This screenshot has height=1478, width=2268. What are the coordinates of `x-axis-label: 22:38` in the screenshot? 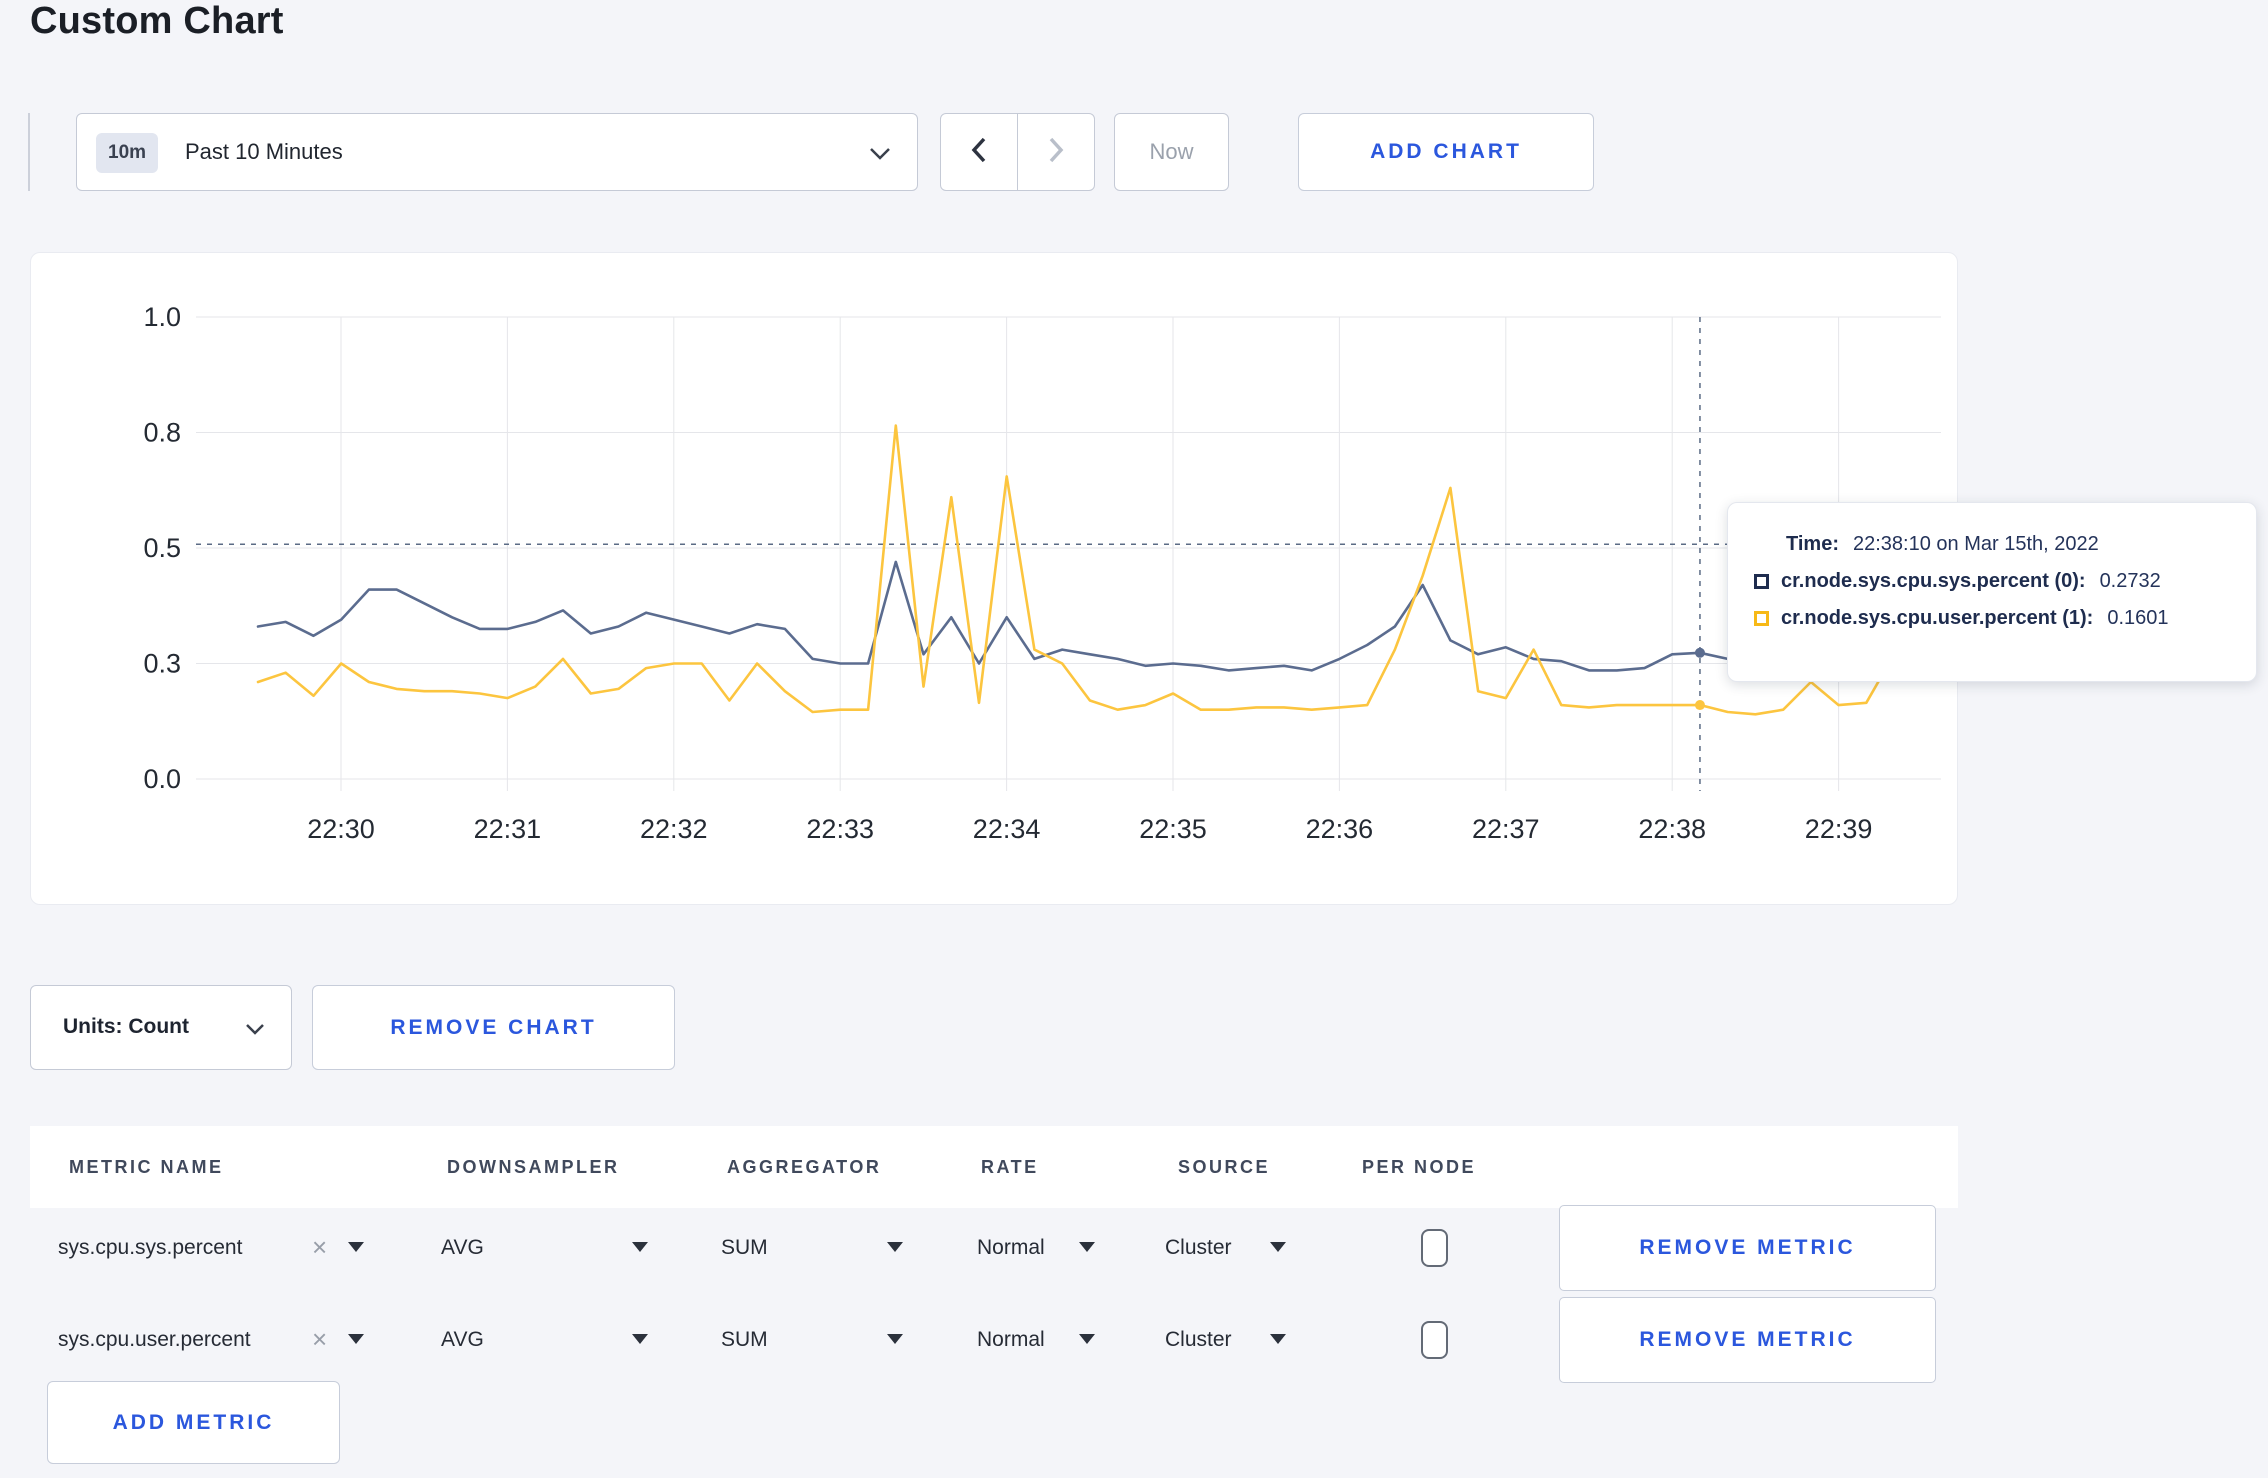 It's located at (1672, 829).